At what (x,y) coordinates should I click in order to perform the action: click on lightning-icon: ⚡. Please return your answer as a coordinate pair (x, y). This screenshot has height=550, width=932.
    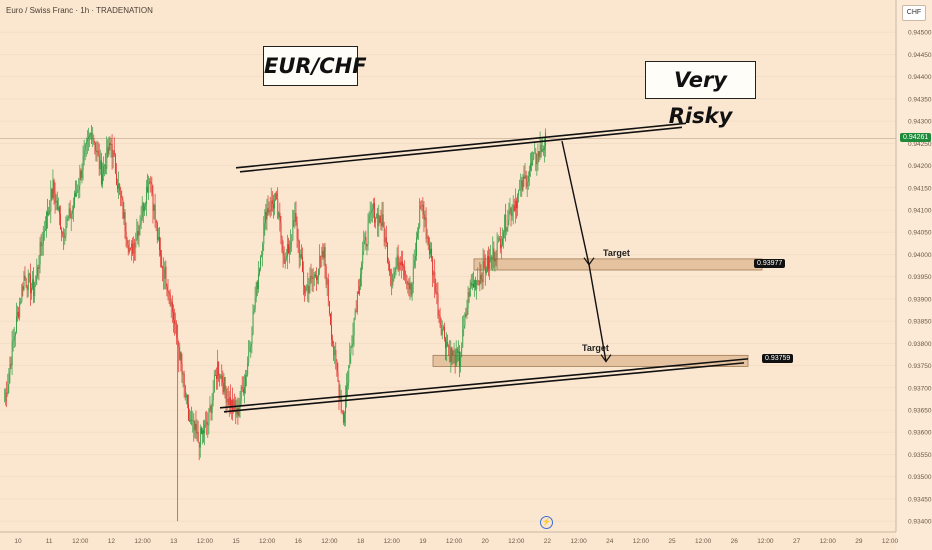
    Looking at the image, I should click on (546, 522).